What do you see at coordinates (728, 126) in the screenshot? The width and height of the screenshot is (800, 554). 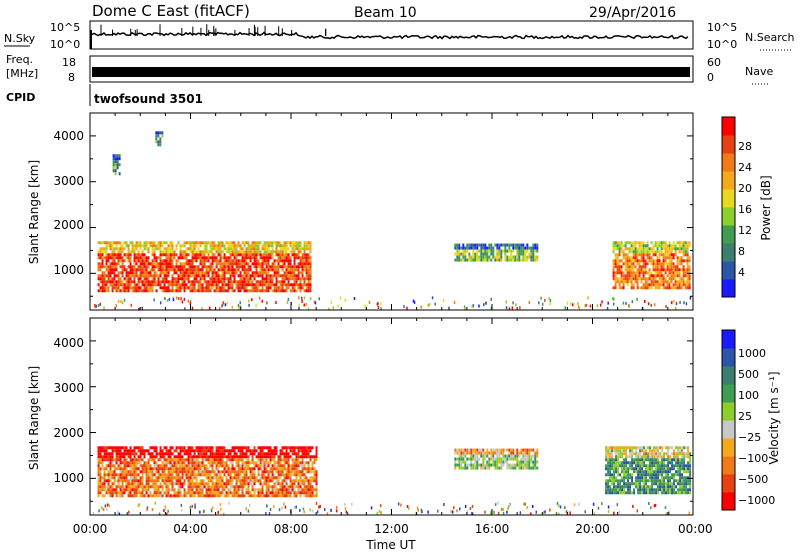 I see `colorbar-swatch` at bounding box center [728, 126].